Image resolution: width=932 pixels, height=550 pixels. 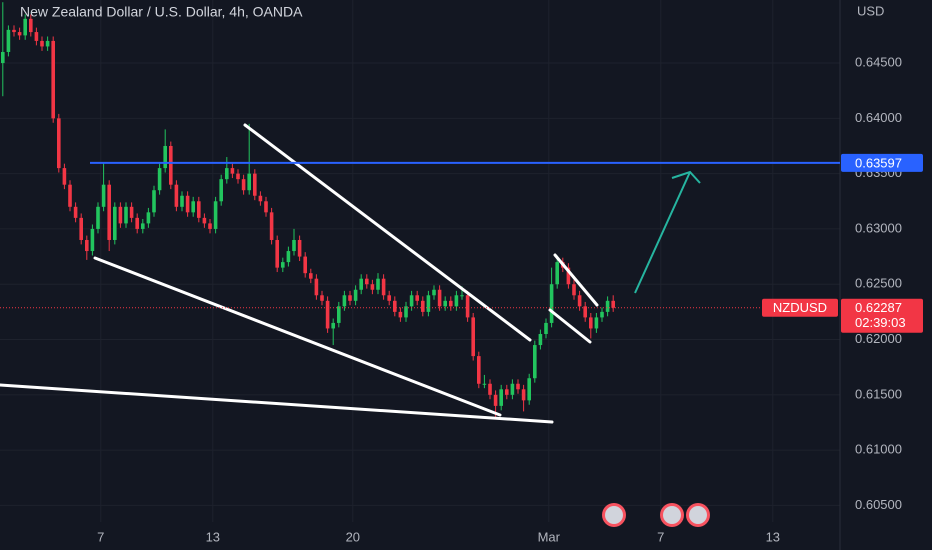 What do you see at coordinates (878, 504) in the screenshot?
I see `y-tick-label: 0.60500` at bounding box center [878, 504].